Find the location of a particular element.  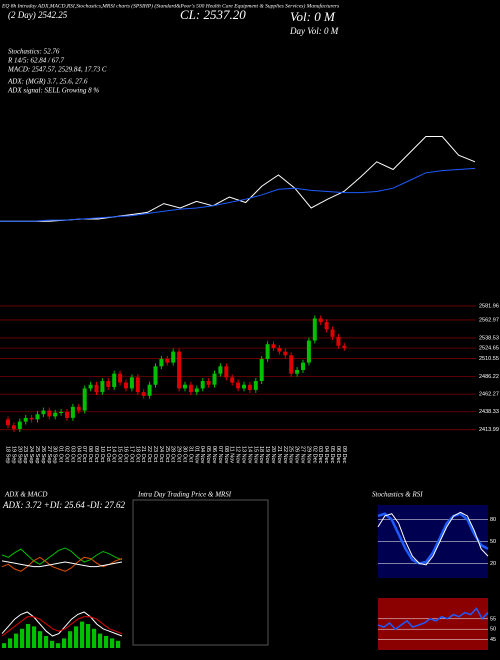

x-tick-label: 24 Sep is located at coordinates (31, 454).